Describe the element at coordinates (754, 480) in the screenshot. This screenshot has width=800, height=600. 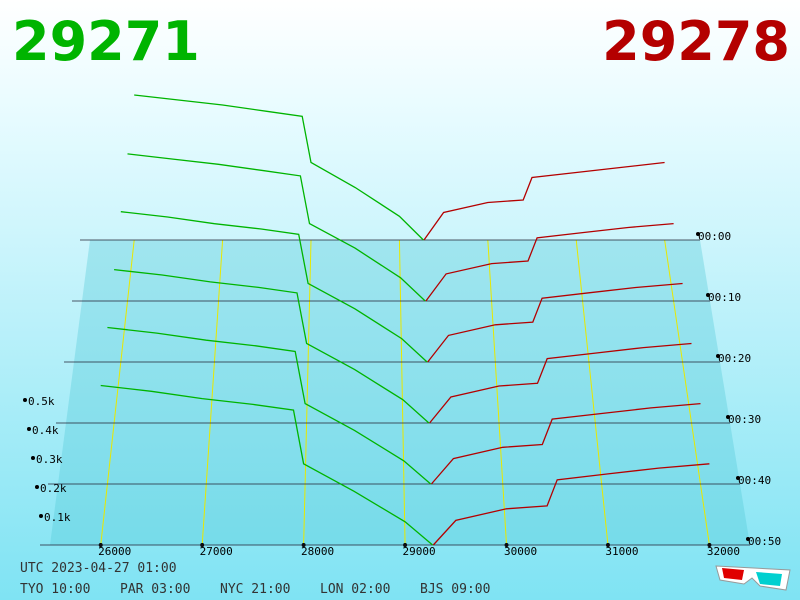
I see `time-label: 00:40` at that location.